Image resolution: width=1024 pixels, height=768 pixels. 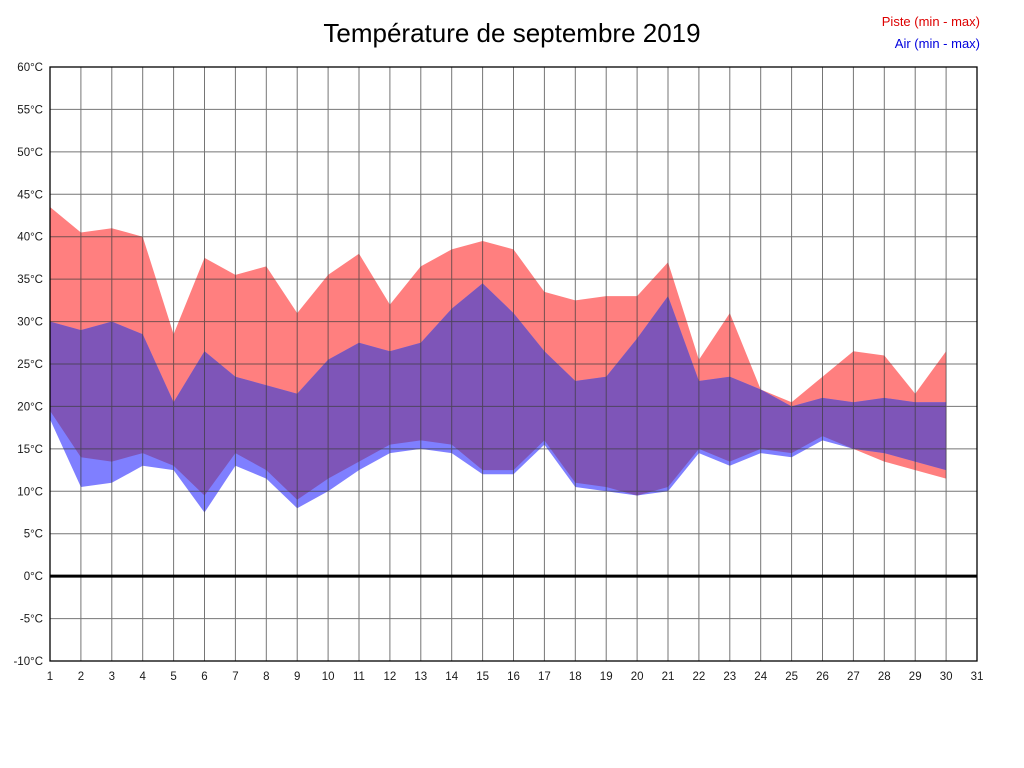 What do you see at coordinates (112, 677) in the screenshot?
I see `svg-text: 3` at bounding box center [112, 677].